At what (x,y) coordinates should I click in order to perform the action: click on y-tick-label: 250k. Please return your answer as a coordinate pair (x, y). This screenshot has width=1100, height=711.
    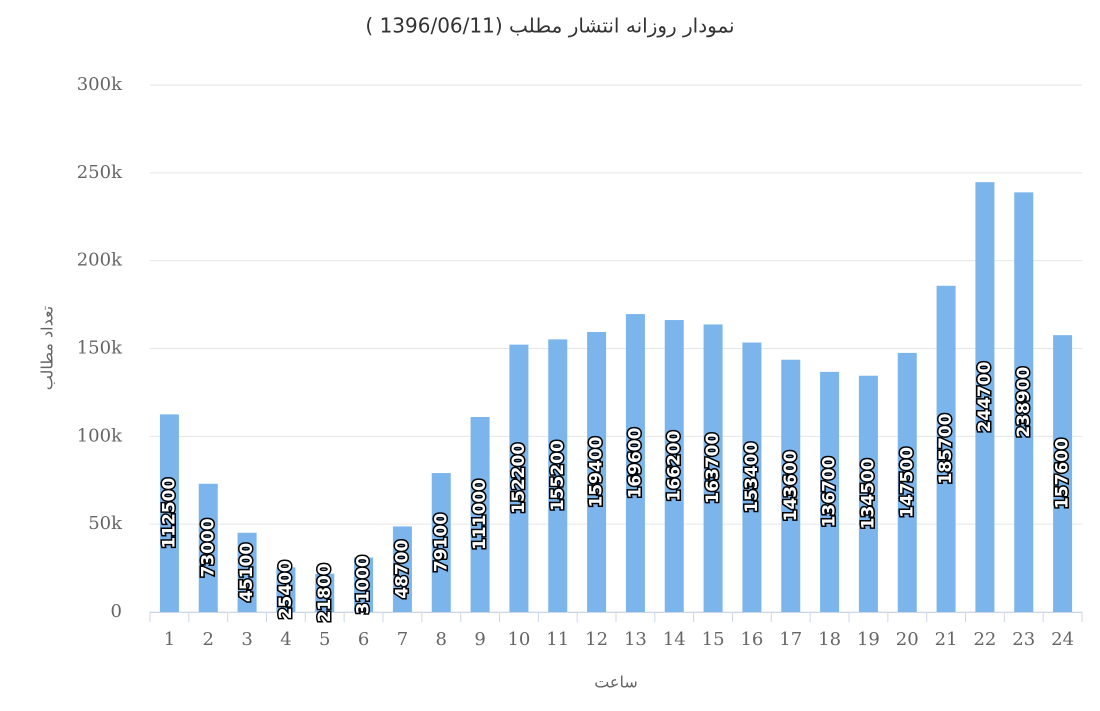
    Looking at the image, I should click on (100, 172).